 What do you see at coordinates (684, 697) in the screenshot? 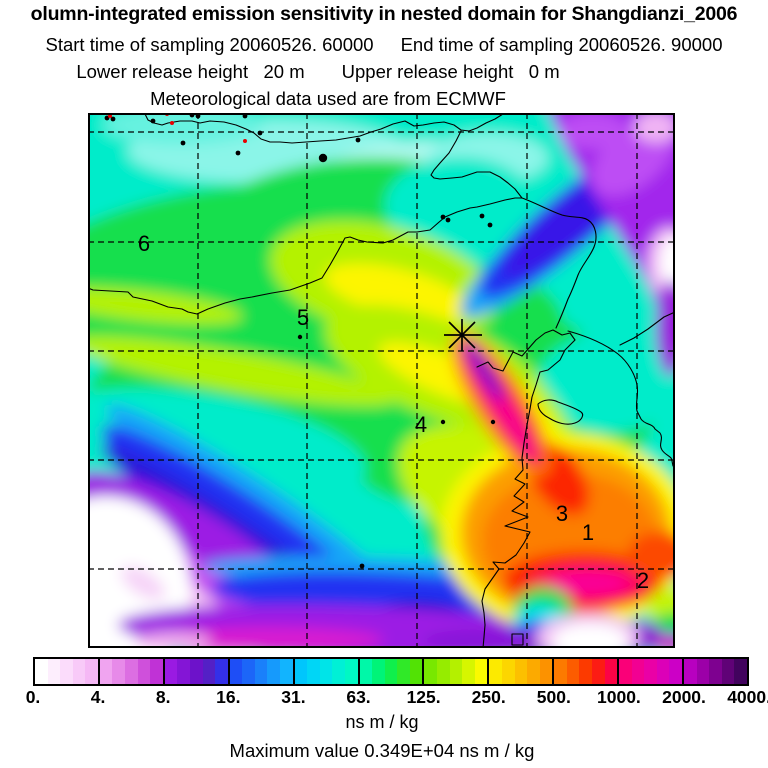
I see `colorbar-tick-label: 2000.` at bounding box center [684, 697].